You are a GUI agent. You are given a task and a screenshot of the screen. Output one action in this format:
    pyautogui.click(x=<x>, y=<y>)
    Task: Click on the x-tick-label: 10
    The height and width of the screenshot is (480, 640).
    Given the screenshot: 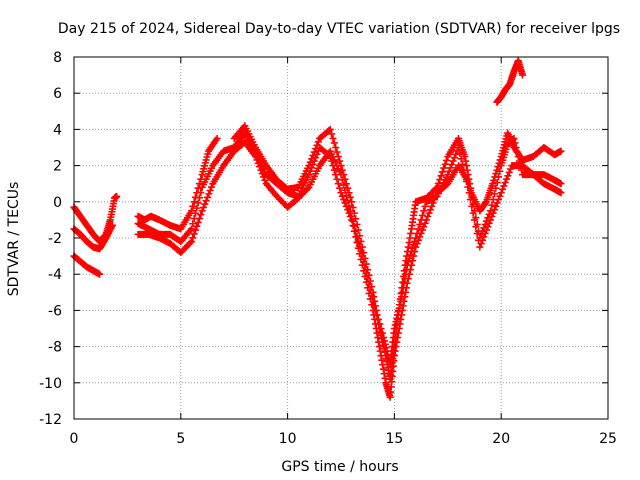 What is the action you would take?
    pyautogui.click(x=288, y=439)
    